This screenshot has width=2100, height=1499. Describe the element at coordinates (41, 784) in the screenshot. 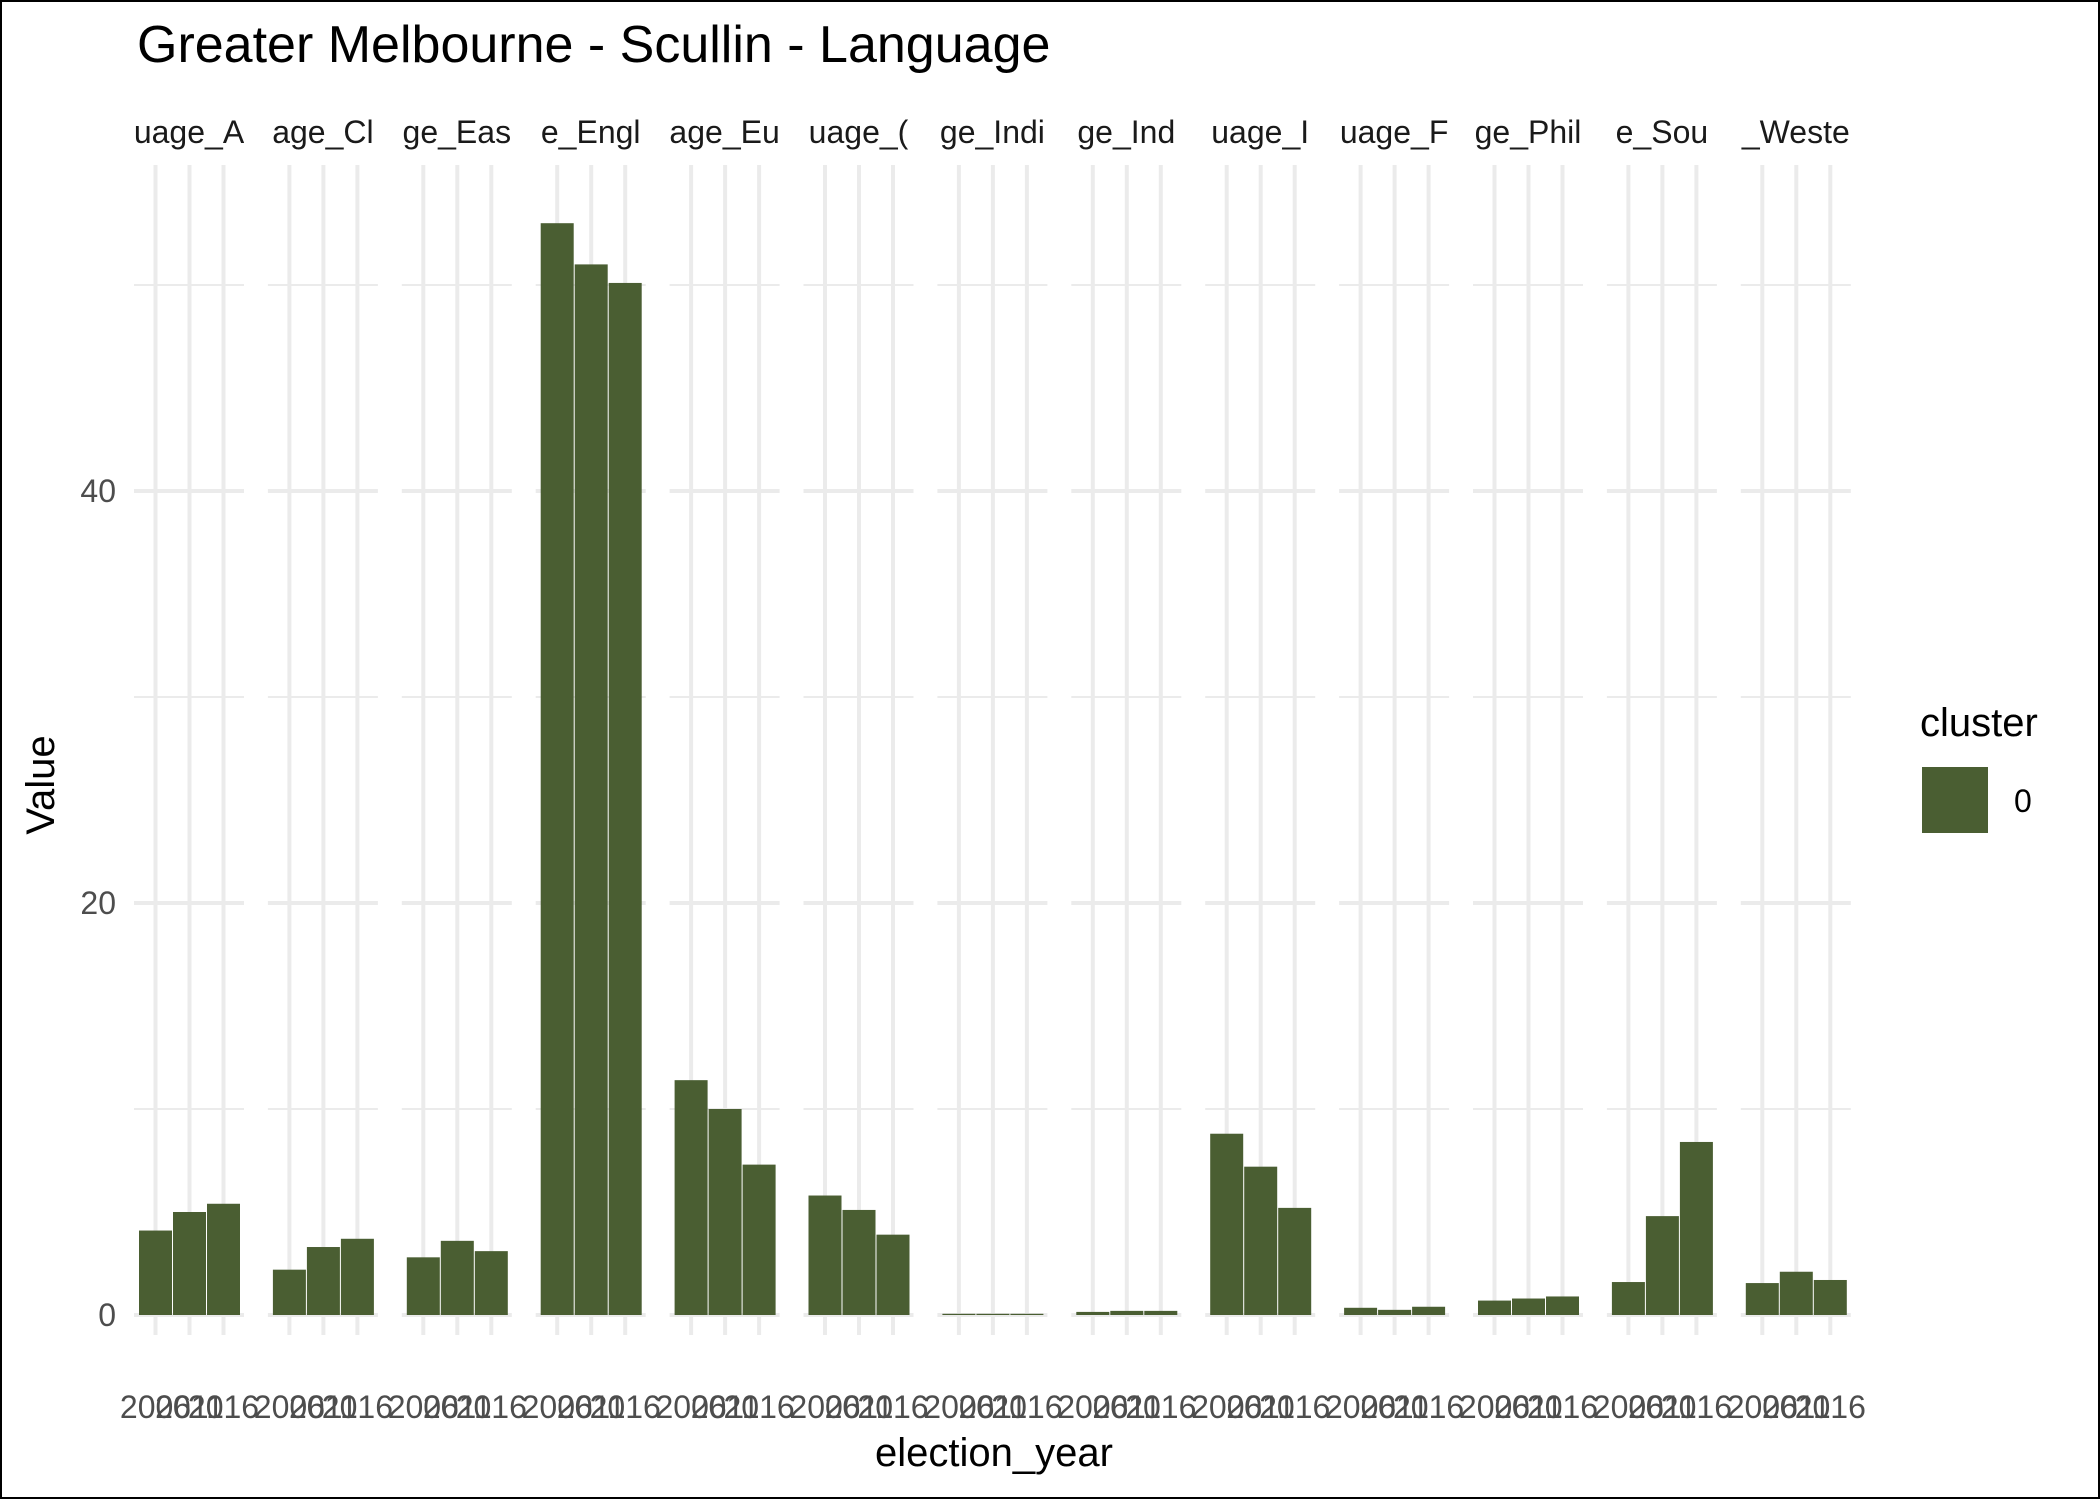

I see `y-axis-title: Value` at that location.